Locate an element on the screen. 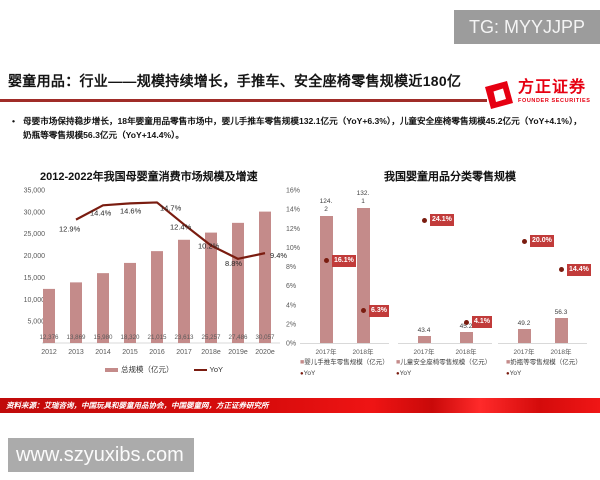 The width and height of the screenshot is (600, 480). left-chart-title: 2012-2022年我国母婴童消费市场规模及增速 is located at coordinates (149, 177).